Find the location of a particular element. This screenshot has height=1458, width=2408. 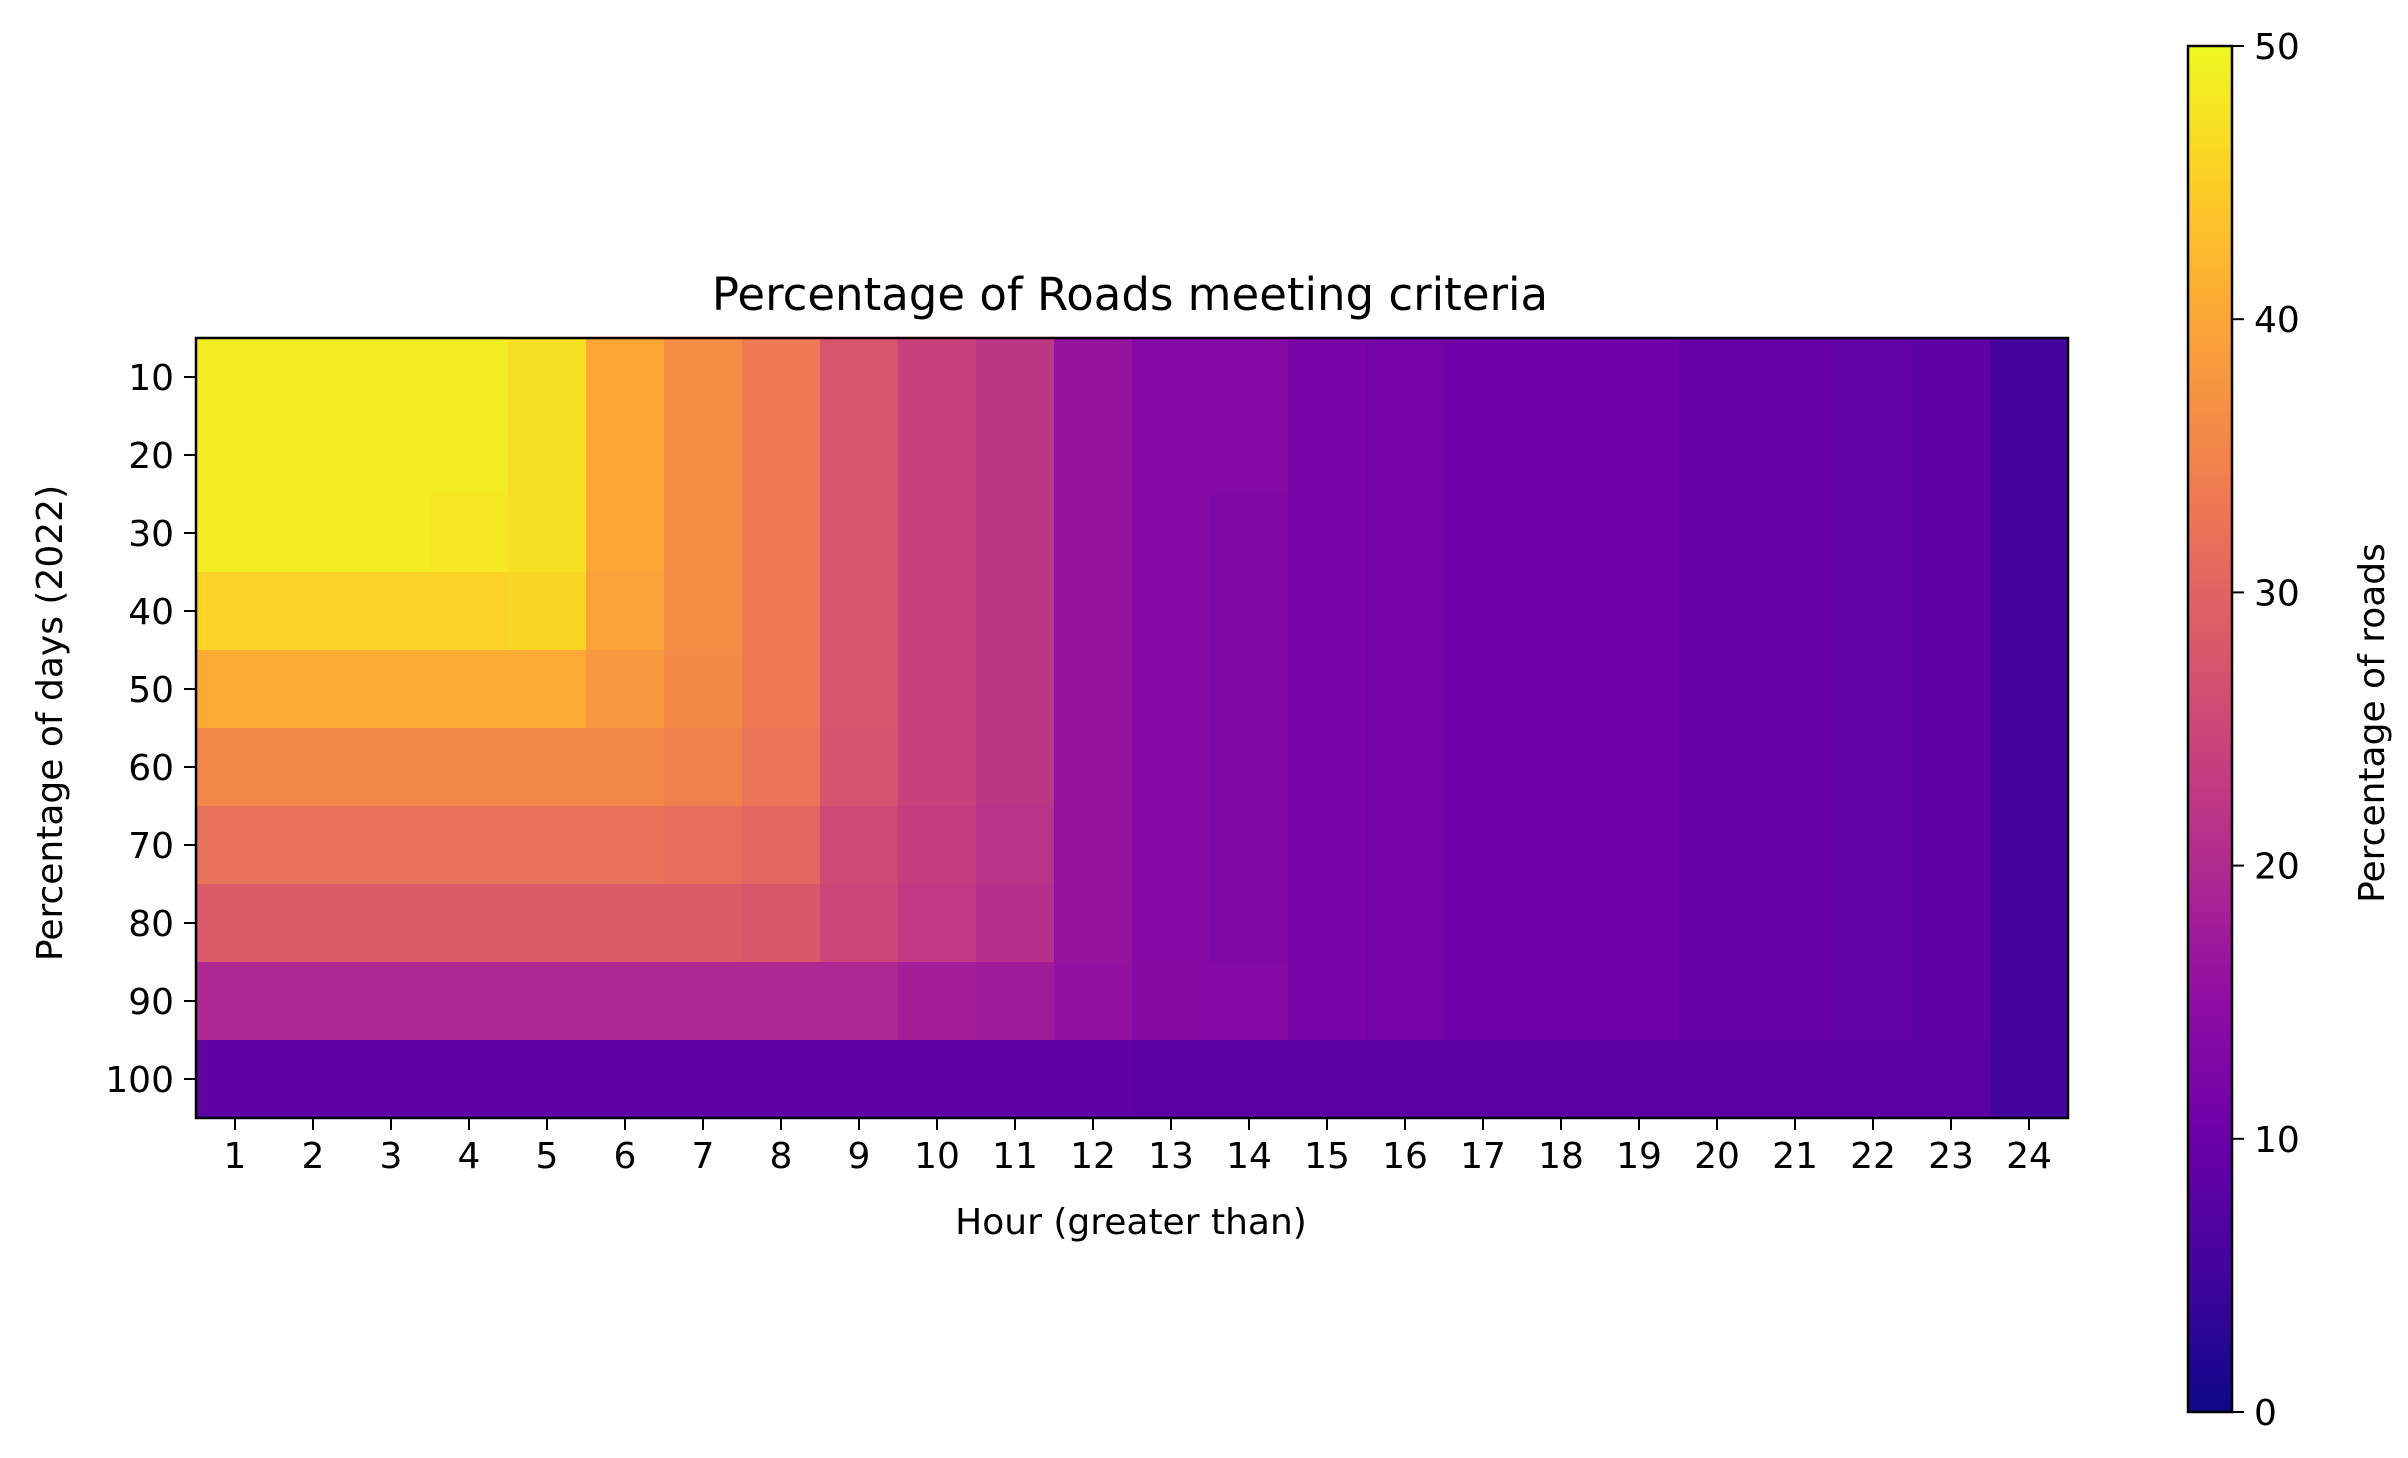

colorbar-tick-label: 10 is located at coordinates (2277, 1140).